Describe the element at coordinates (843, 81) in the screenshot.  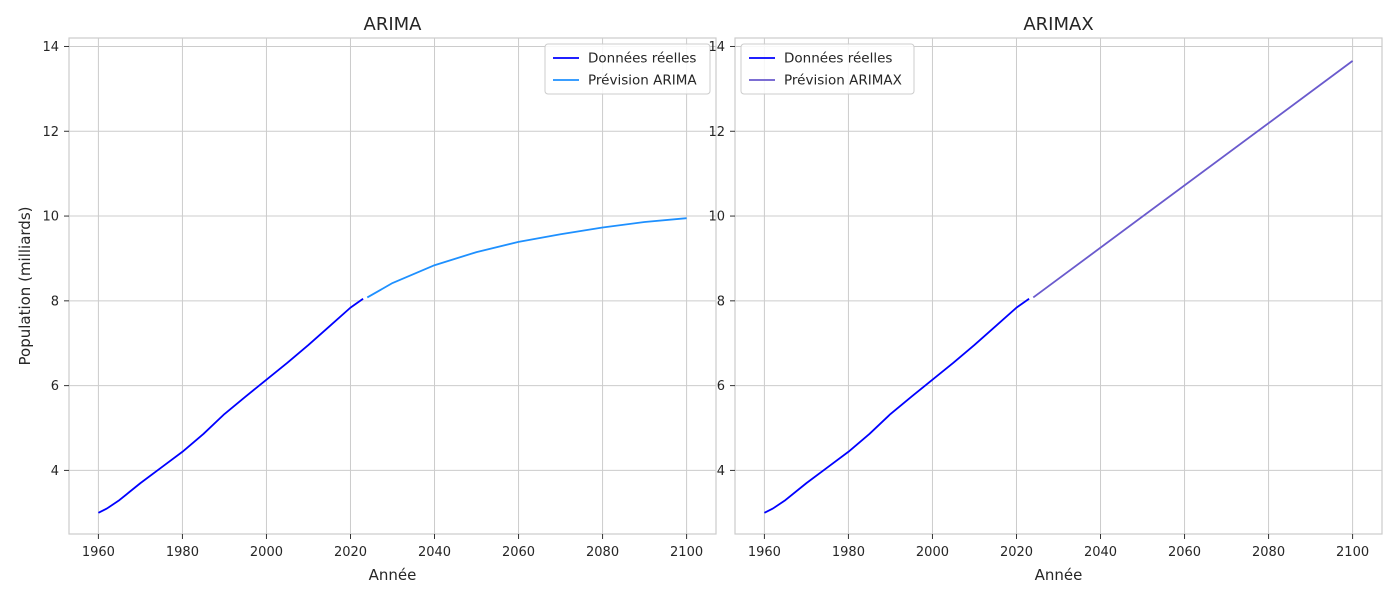
I see `legend-entry-label: Prévision ARIMAX` at that location.